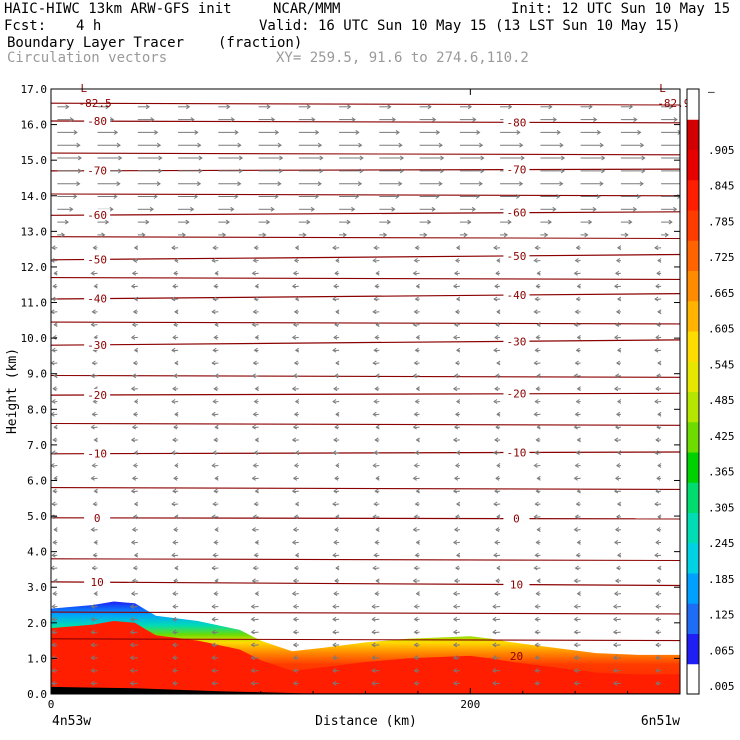 This screenshot has width=740, height=740. I want to click on colorbar-label: .785, so click(721, 222).